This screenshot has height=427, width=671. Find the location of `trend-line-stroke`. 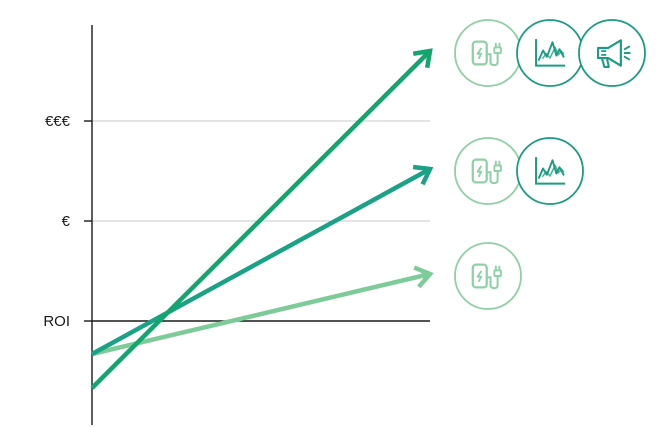

trend-line-stroke is located at coordinates (261, 314).